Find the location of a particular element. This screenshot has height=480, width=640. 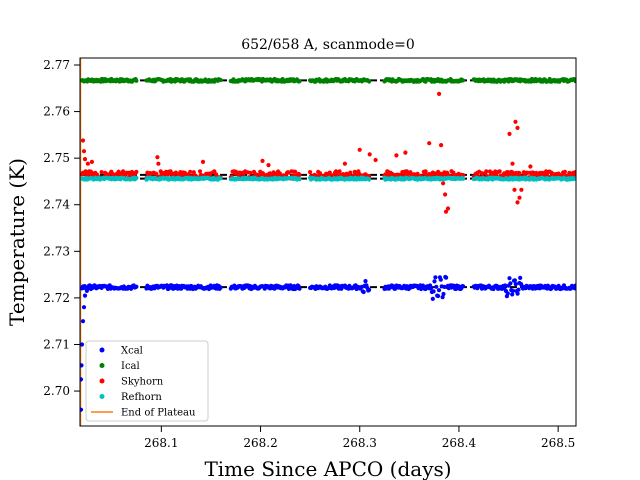

y-tick-label: 2.76 is located at coordinates (56, 112).